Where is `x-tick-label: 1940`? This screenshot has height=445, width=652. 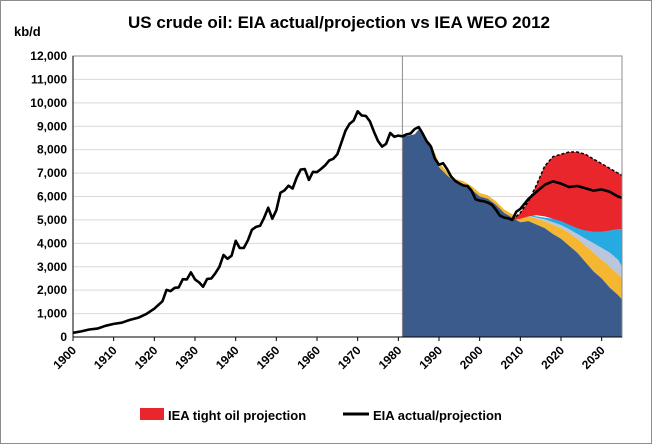 x-tick-label: 1940 is located at coordinates (227, 357).